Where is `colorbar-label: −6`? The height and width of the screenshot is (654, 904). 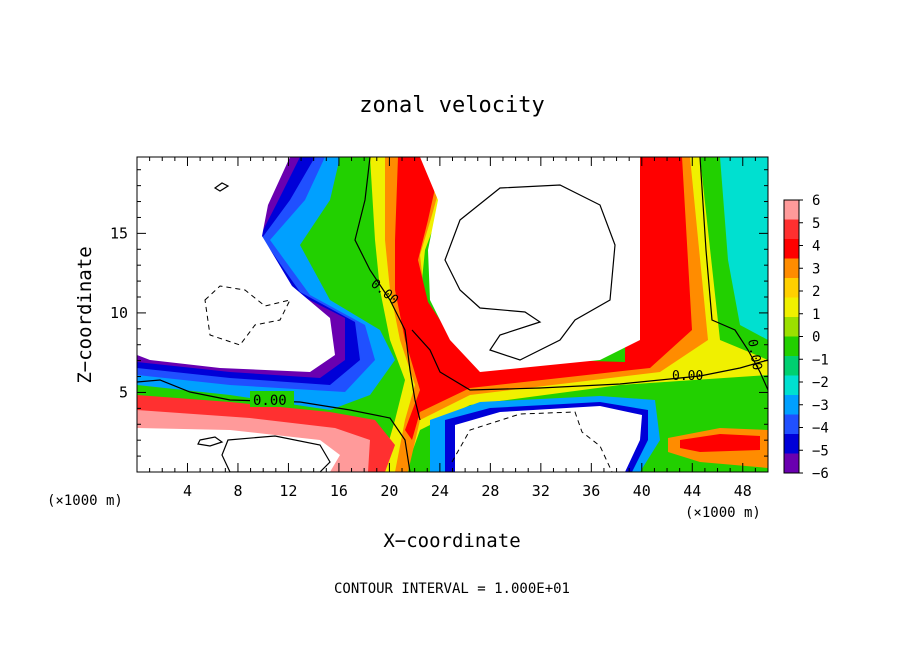
colorbar-label: −6 is located at coordinates (820, 474).